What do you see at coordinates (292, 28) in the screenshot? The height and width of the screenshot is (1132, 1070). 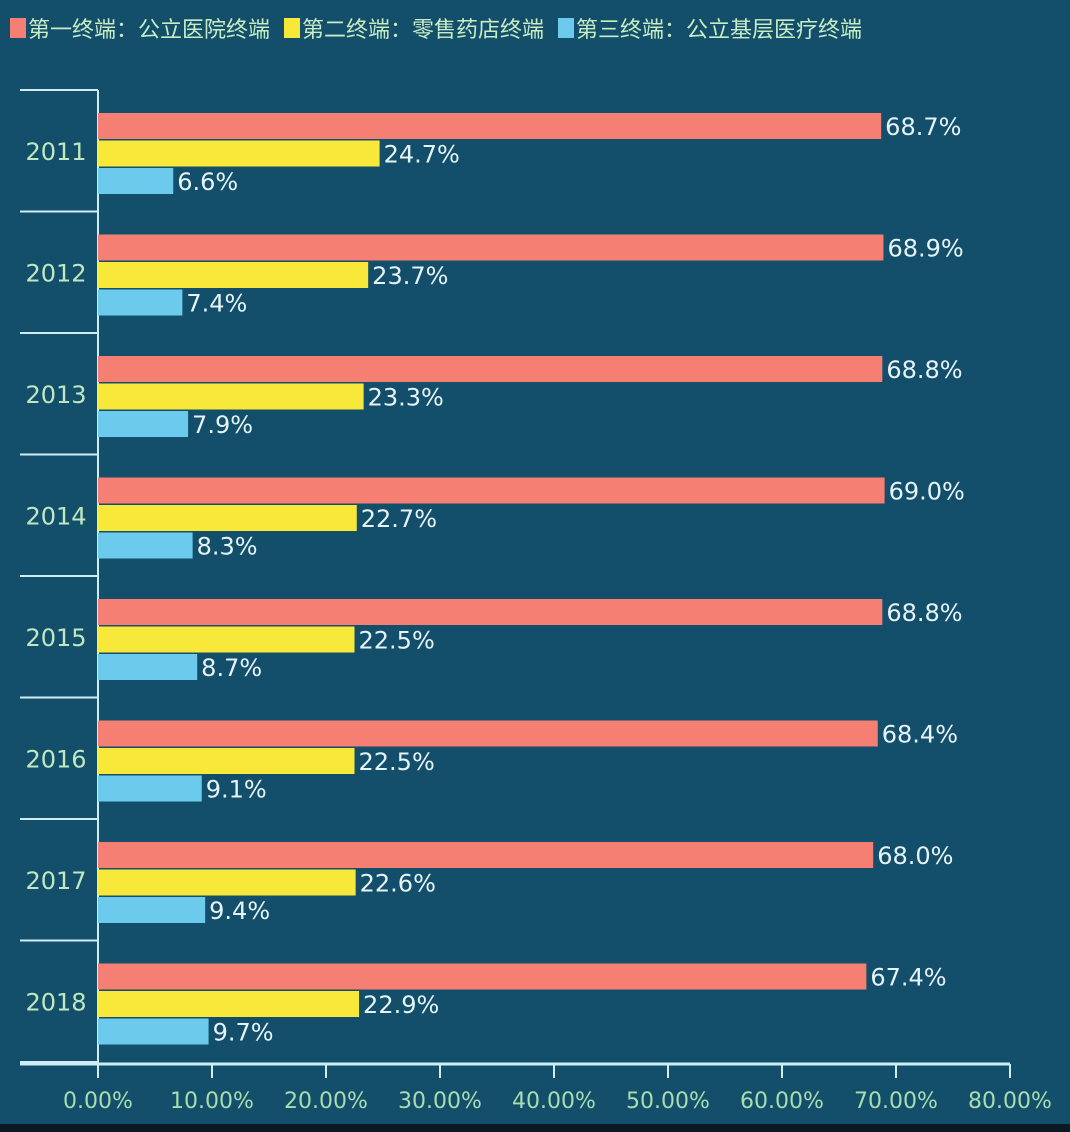 I see `legend-swatch-yellow` at bounding box center [292, 28].